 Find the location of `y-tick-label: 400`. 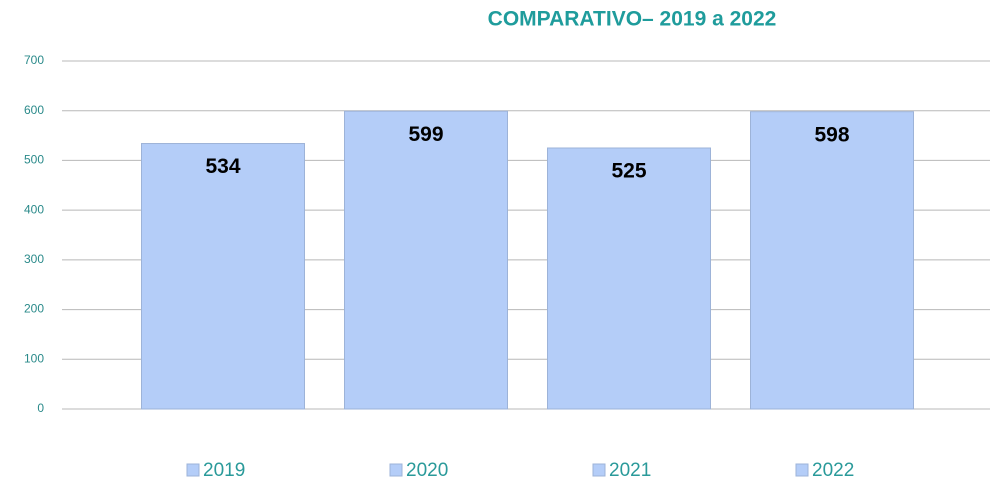

y-tick-label: 400 is located at coordinates (34, 209).